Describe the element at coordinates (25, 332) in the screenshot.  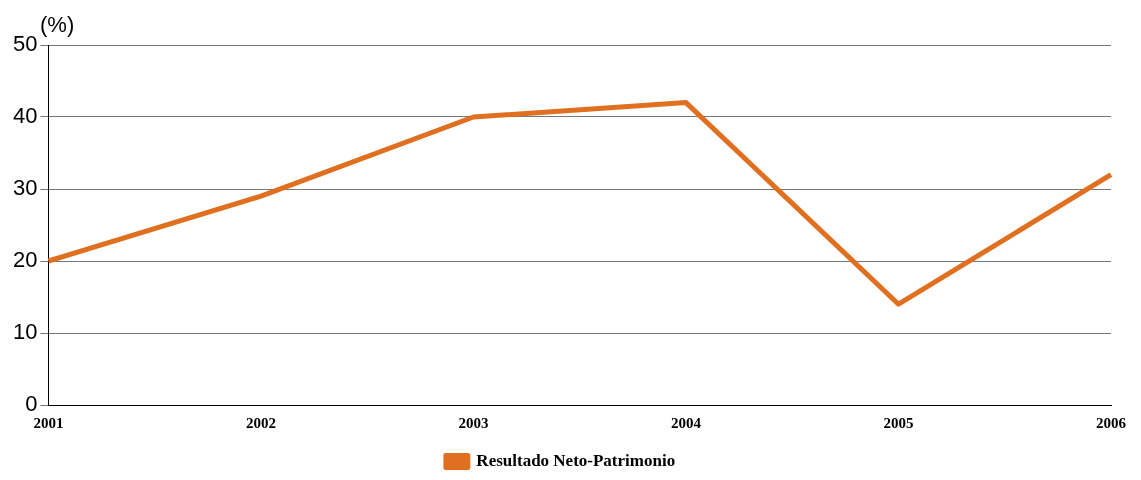
I see `y-tick-label: 10` at that location.